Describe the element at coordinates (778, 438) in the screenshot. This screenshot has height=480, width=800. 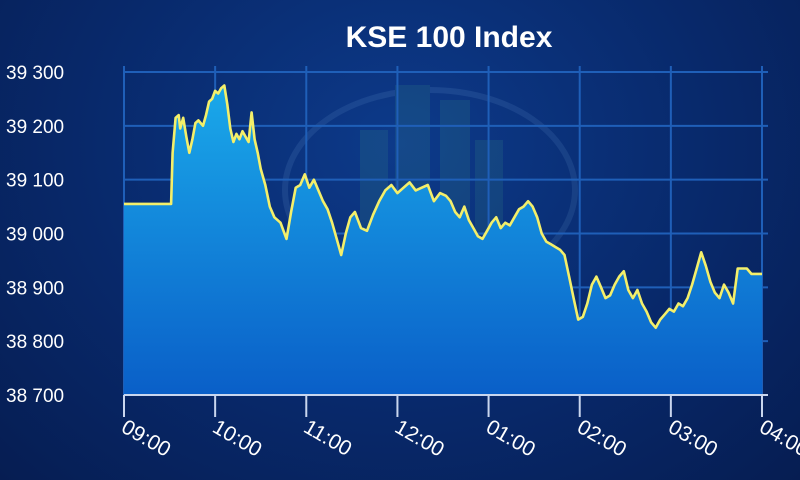
I see `x-tick-label: 04:00` at that location.